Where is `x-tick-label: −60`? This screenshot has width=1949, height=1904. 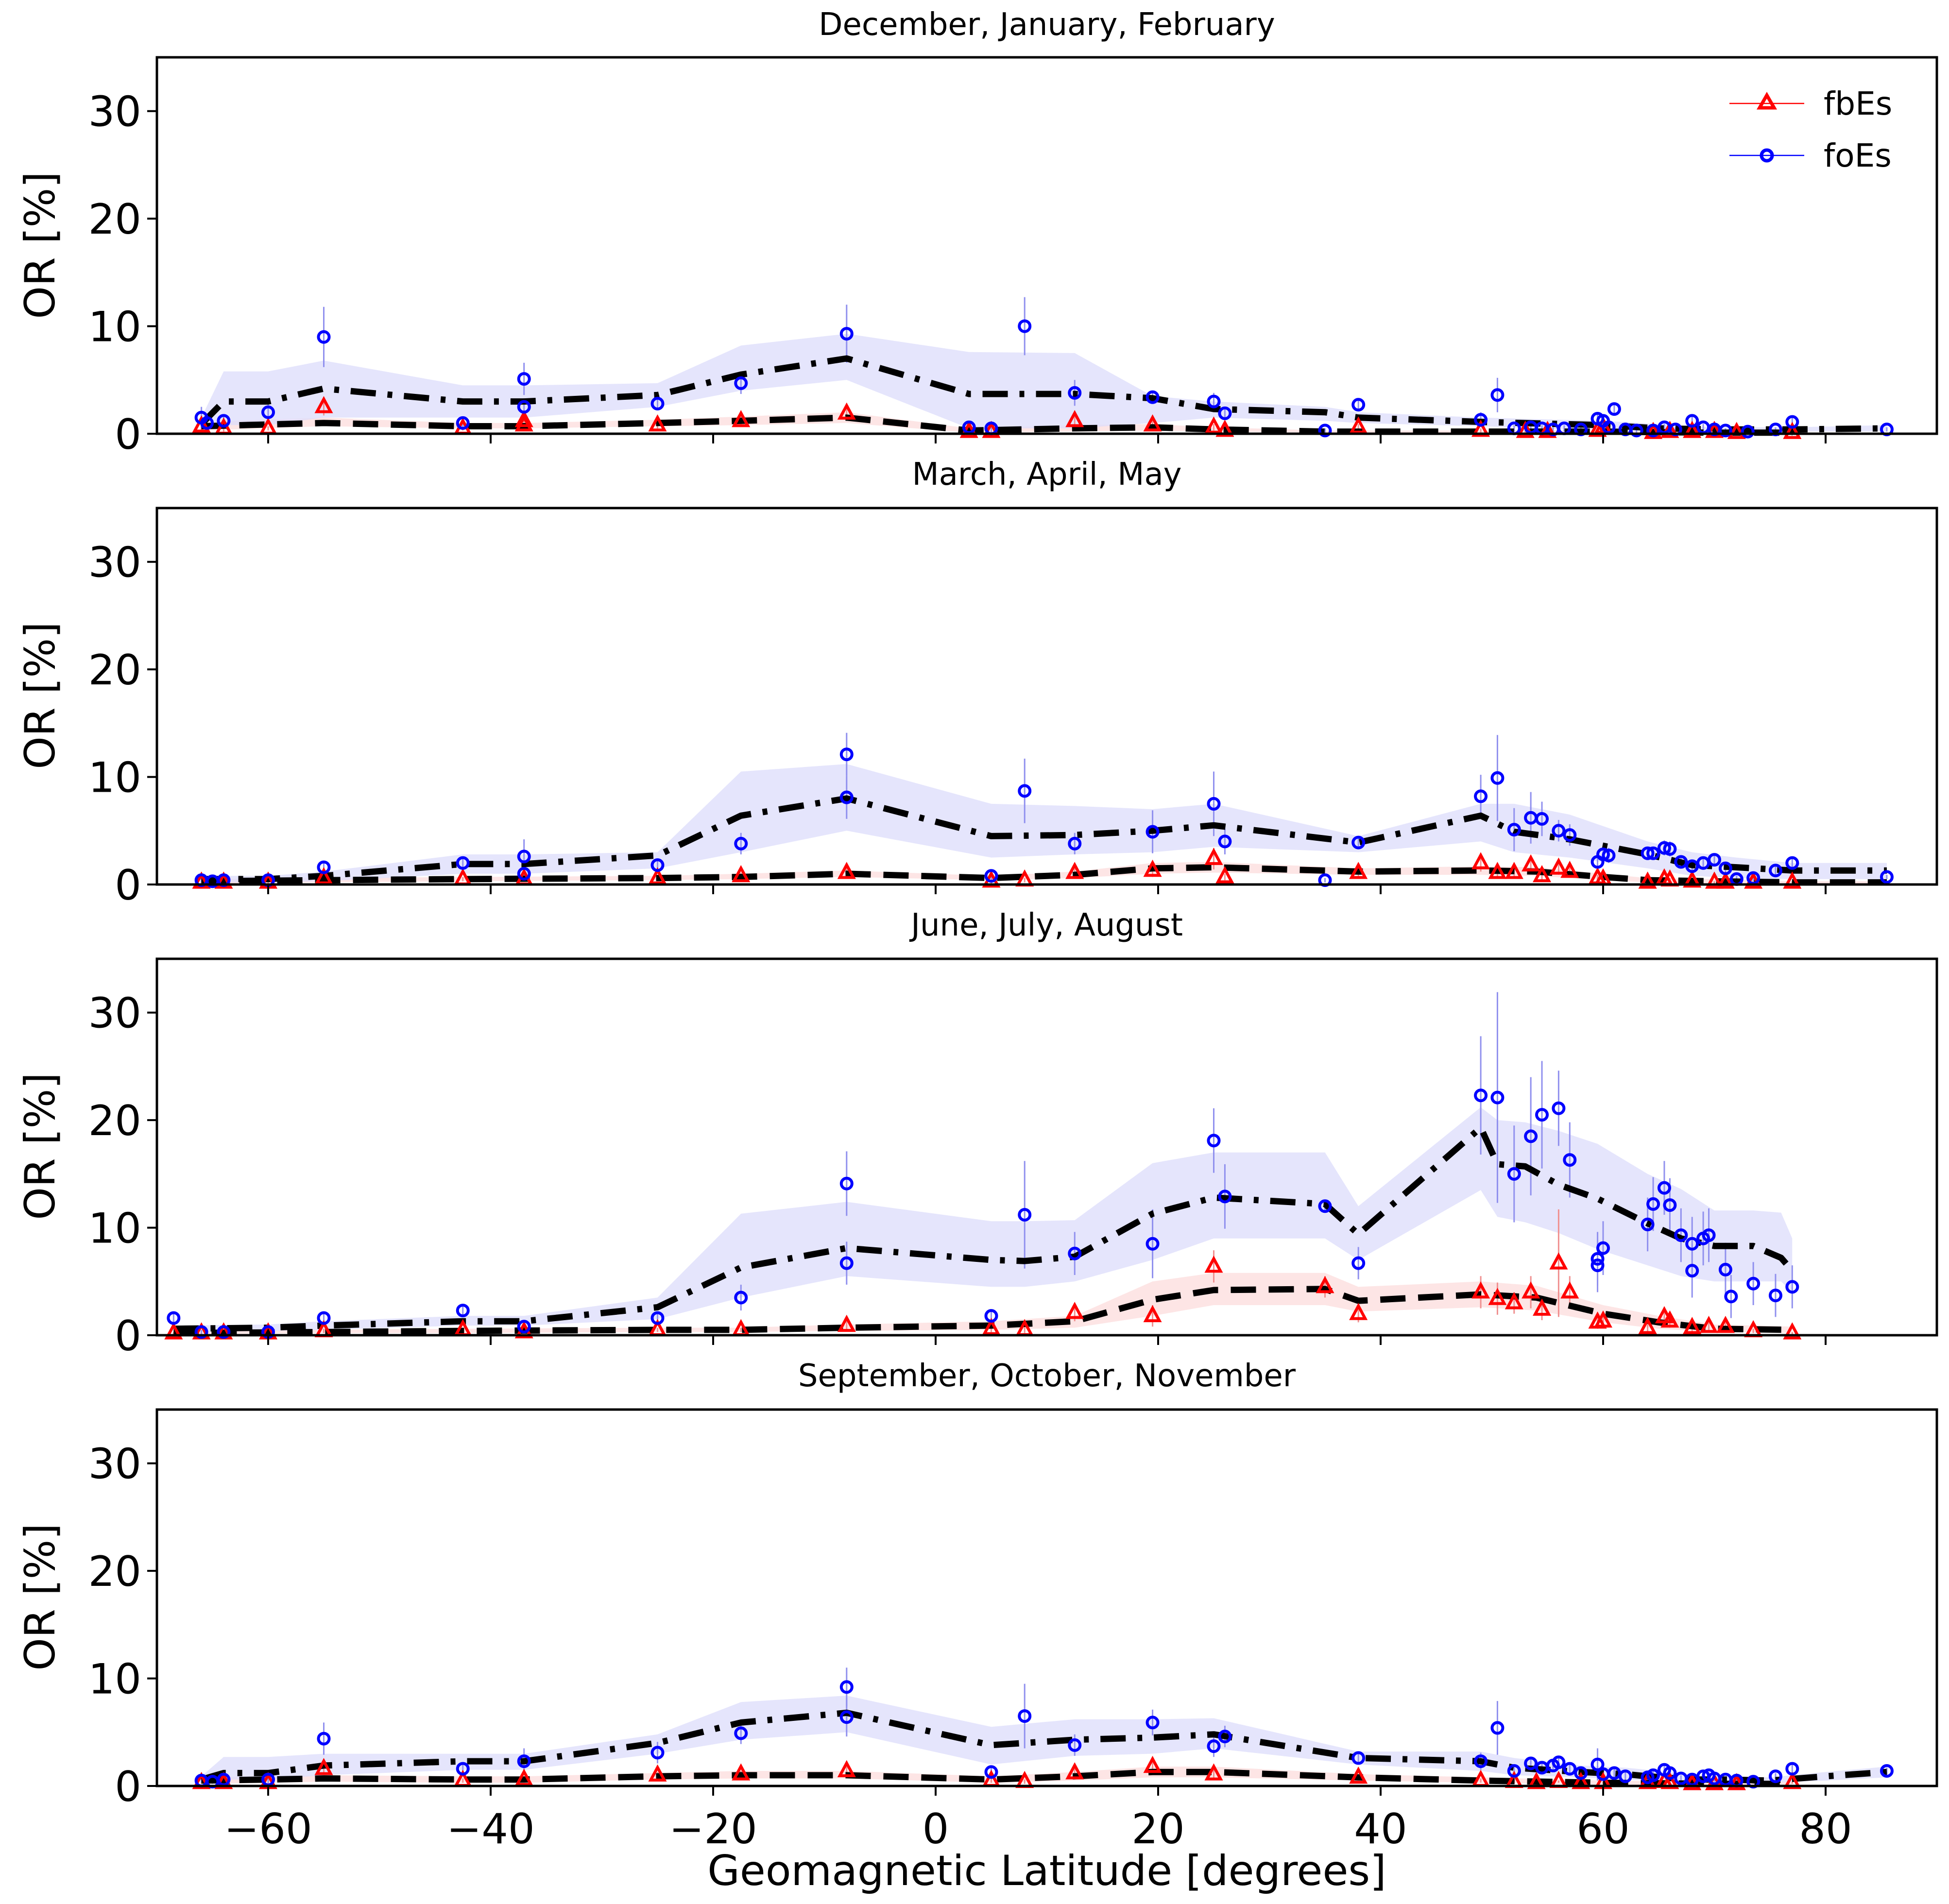
x-tick-label: −60 is located at coordinates (268, 1829).